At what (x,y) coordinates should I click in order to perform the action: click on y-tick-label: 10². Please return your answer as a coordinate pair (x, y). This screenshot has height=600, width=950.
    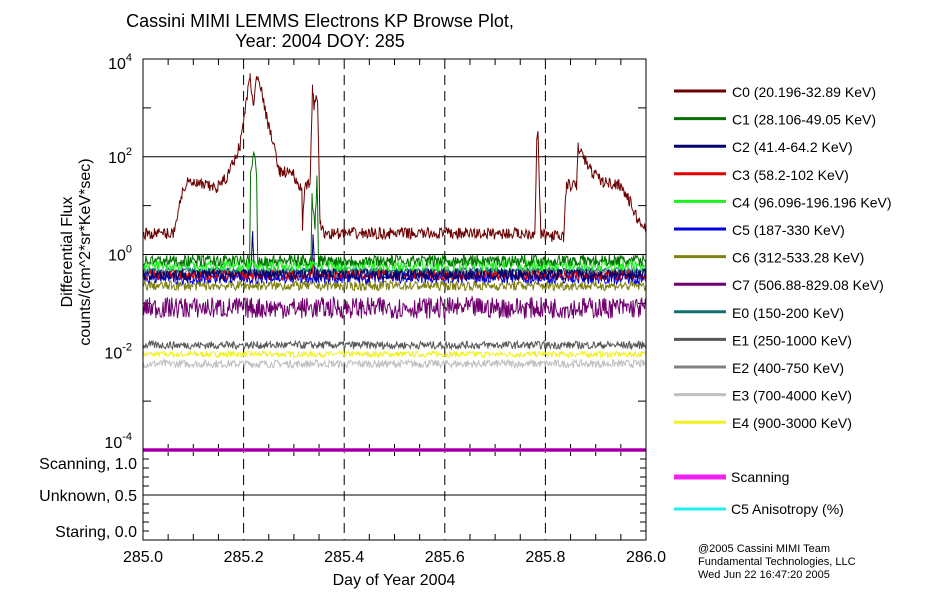
    Looking at the image, I should click on (120, 156).